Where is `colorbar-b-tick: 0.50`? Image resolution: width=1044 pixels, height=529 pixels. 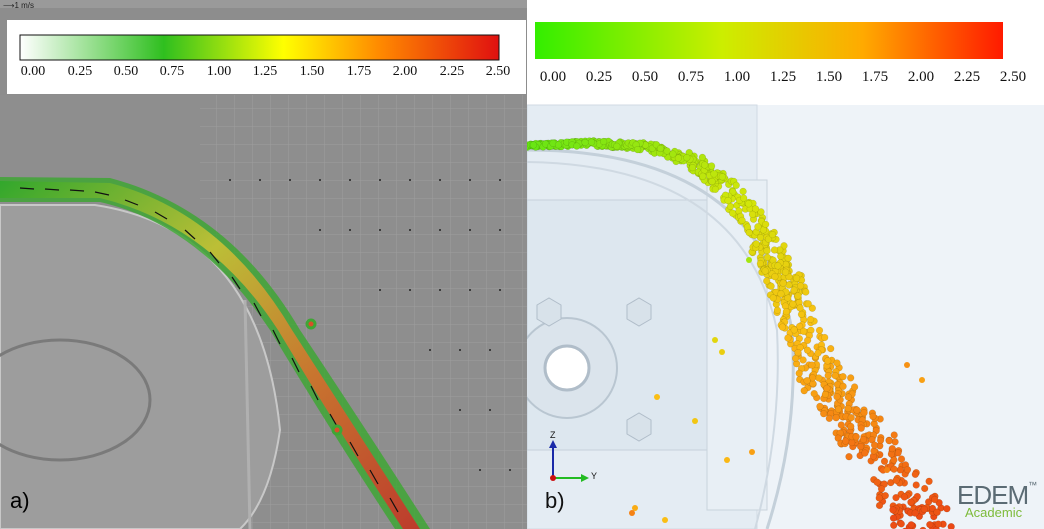 colorbar-b-tick: 0.50 is located at coordinates (645, 77).